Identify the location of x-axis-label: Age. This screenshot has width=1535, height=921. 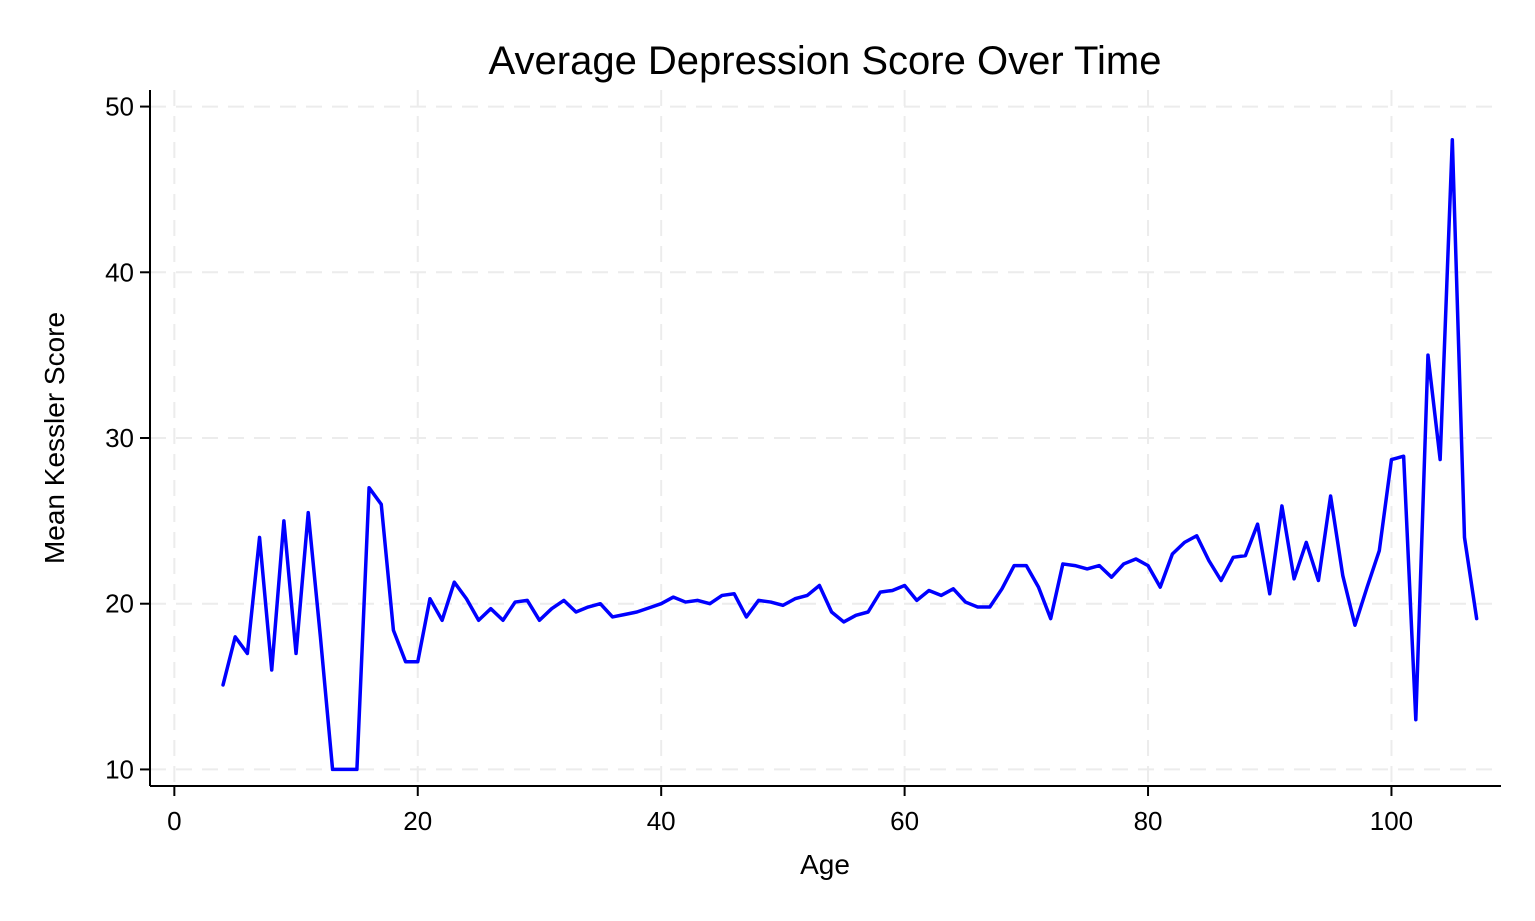
(825, 864).